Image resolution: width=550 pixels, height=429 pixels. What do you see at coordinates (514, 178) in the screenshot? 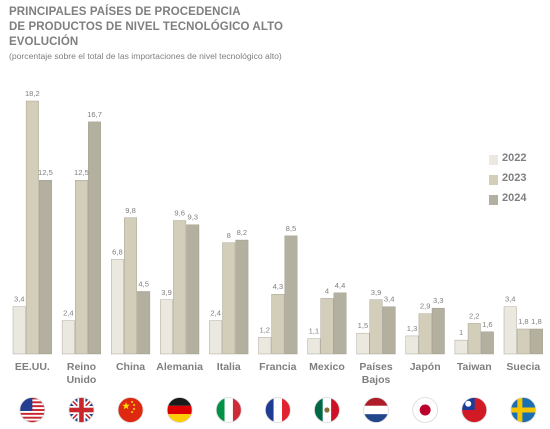
I see `legend-label-2023: 2023` at bounding box center [514, 178].